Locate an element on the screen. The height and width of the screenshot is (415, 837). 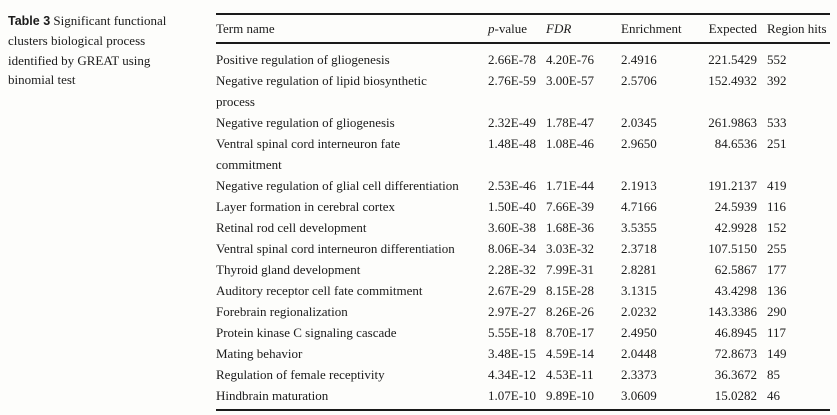
cell-expected: 42.9928 is located at coordinates (735, 227).